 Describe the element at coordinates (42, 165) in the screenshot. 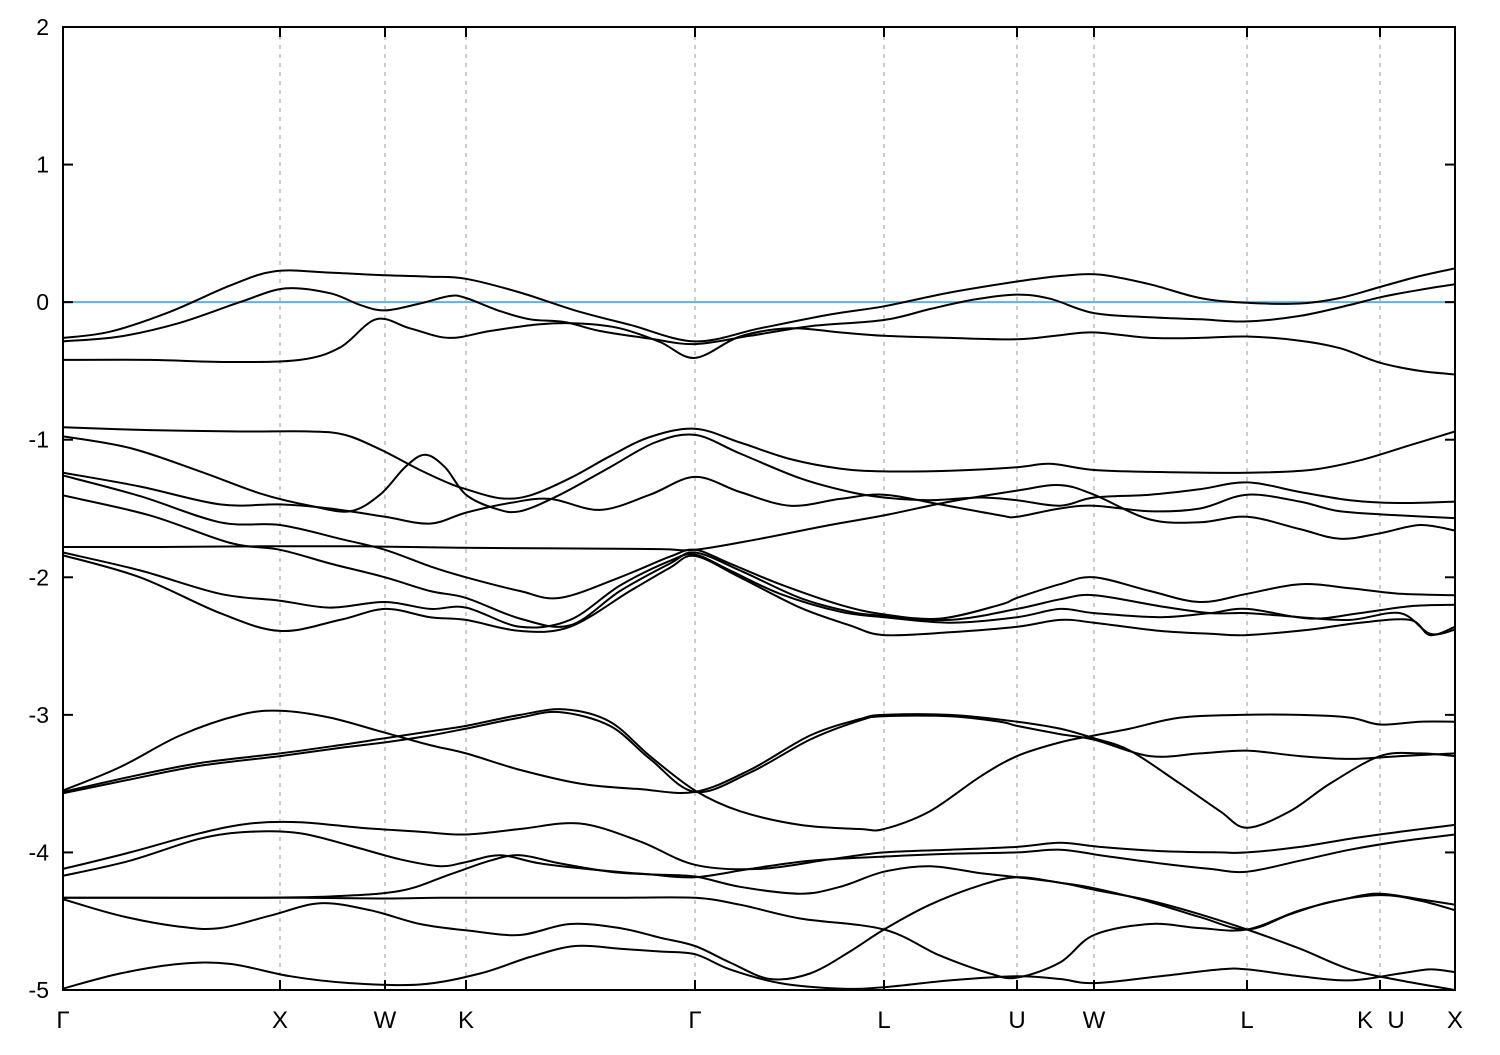

I see `y-tick-label: 1` at that location.